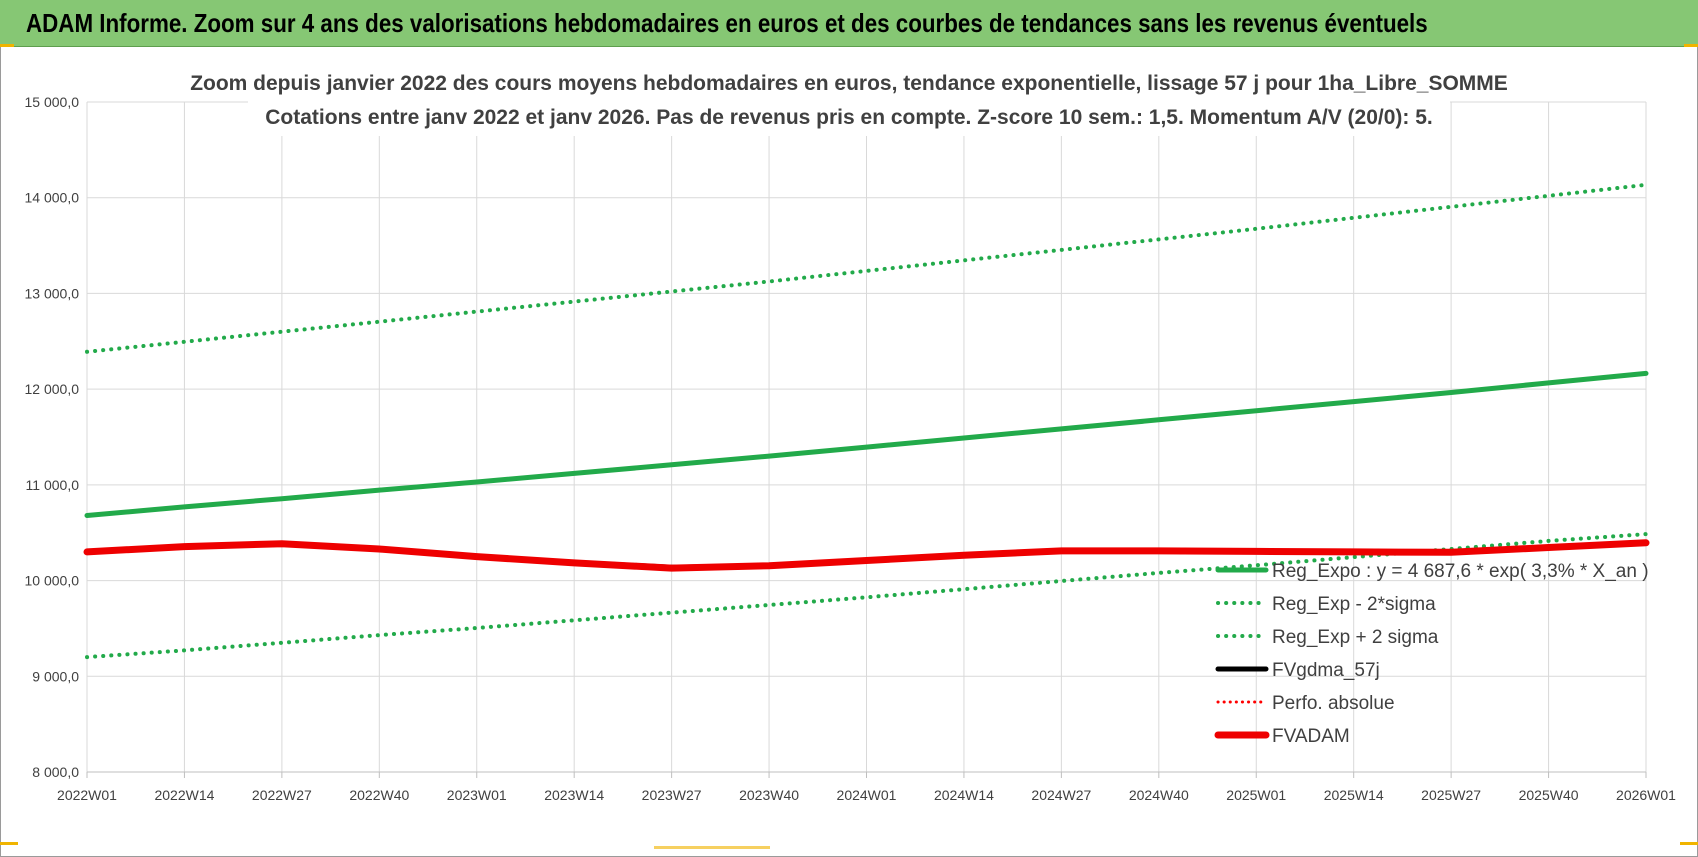 This screenshot has height=857, width=1698. I want to click on y-tick-label: 13 000,0, so click(52, 293).